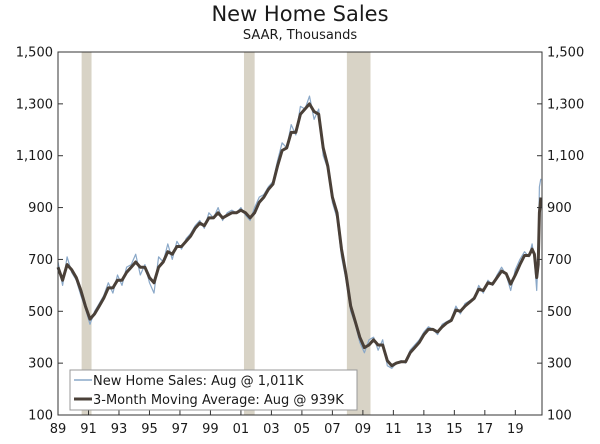 The height and width of the screenshot is (444, 600). I want to click on y-tick-label-left: 300, so click(40, 364).